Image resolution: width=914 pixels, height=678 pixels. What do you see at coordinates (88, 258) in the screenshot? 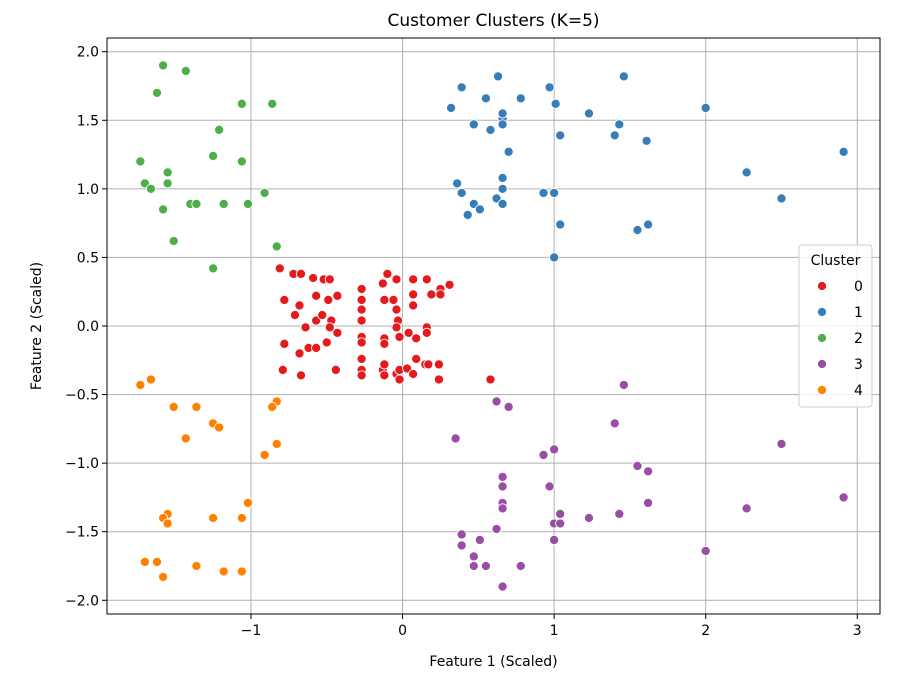
I see `y-tick-label: 0.5` at bounding box center [88, 258].